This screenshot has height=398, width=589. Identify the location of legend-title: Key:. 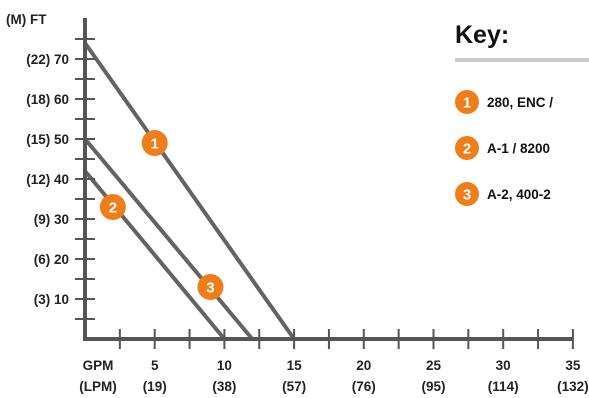
(482, 35).